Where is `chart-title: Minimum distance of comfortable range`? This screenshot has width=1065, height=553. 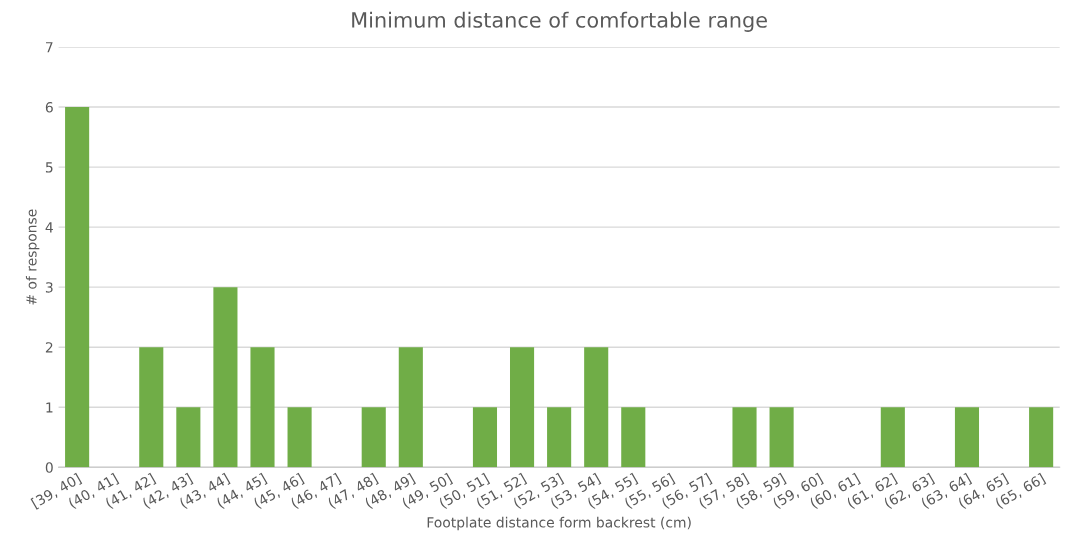 chart-title: Minimum distance of comfortable range is located at coordinates (559, 21).